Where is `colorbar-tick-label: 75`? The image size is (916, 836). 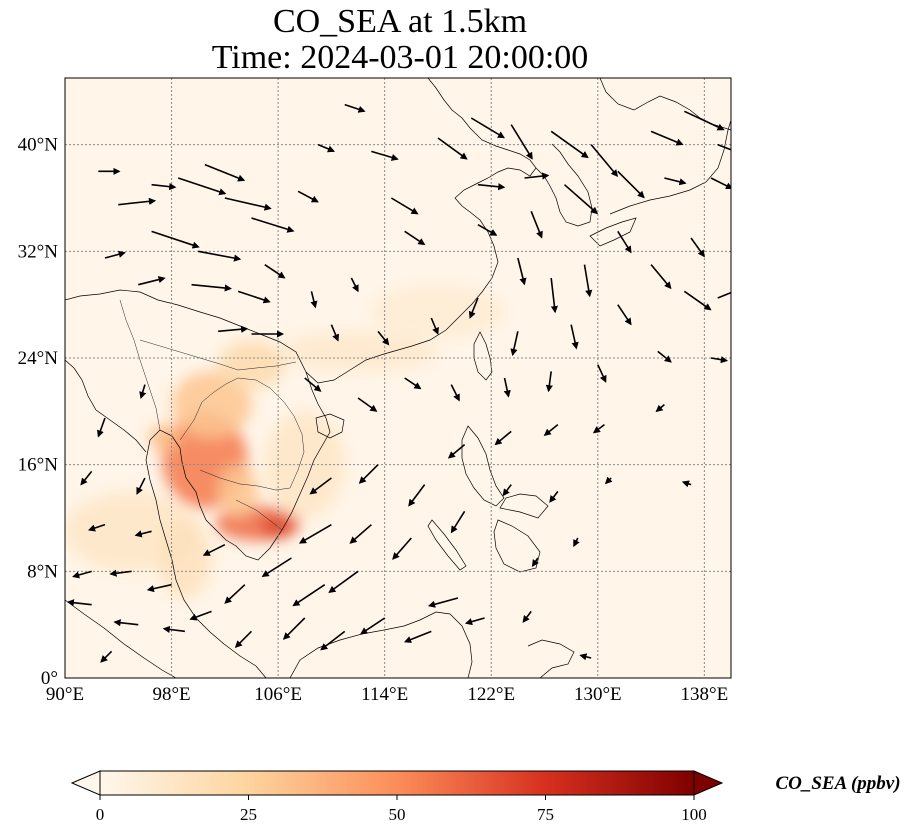
colorbar-tick-label: 75 is located at coordinates (545, 814).